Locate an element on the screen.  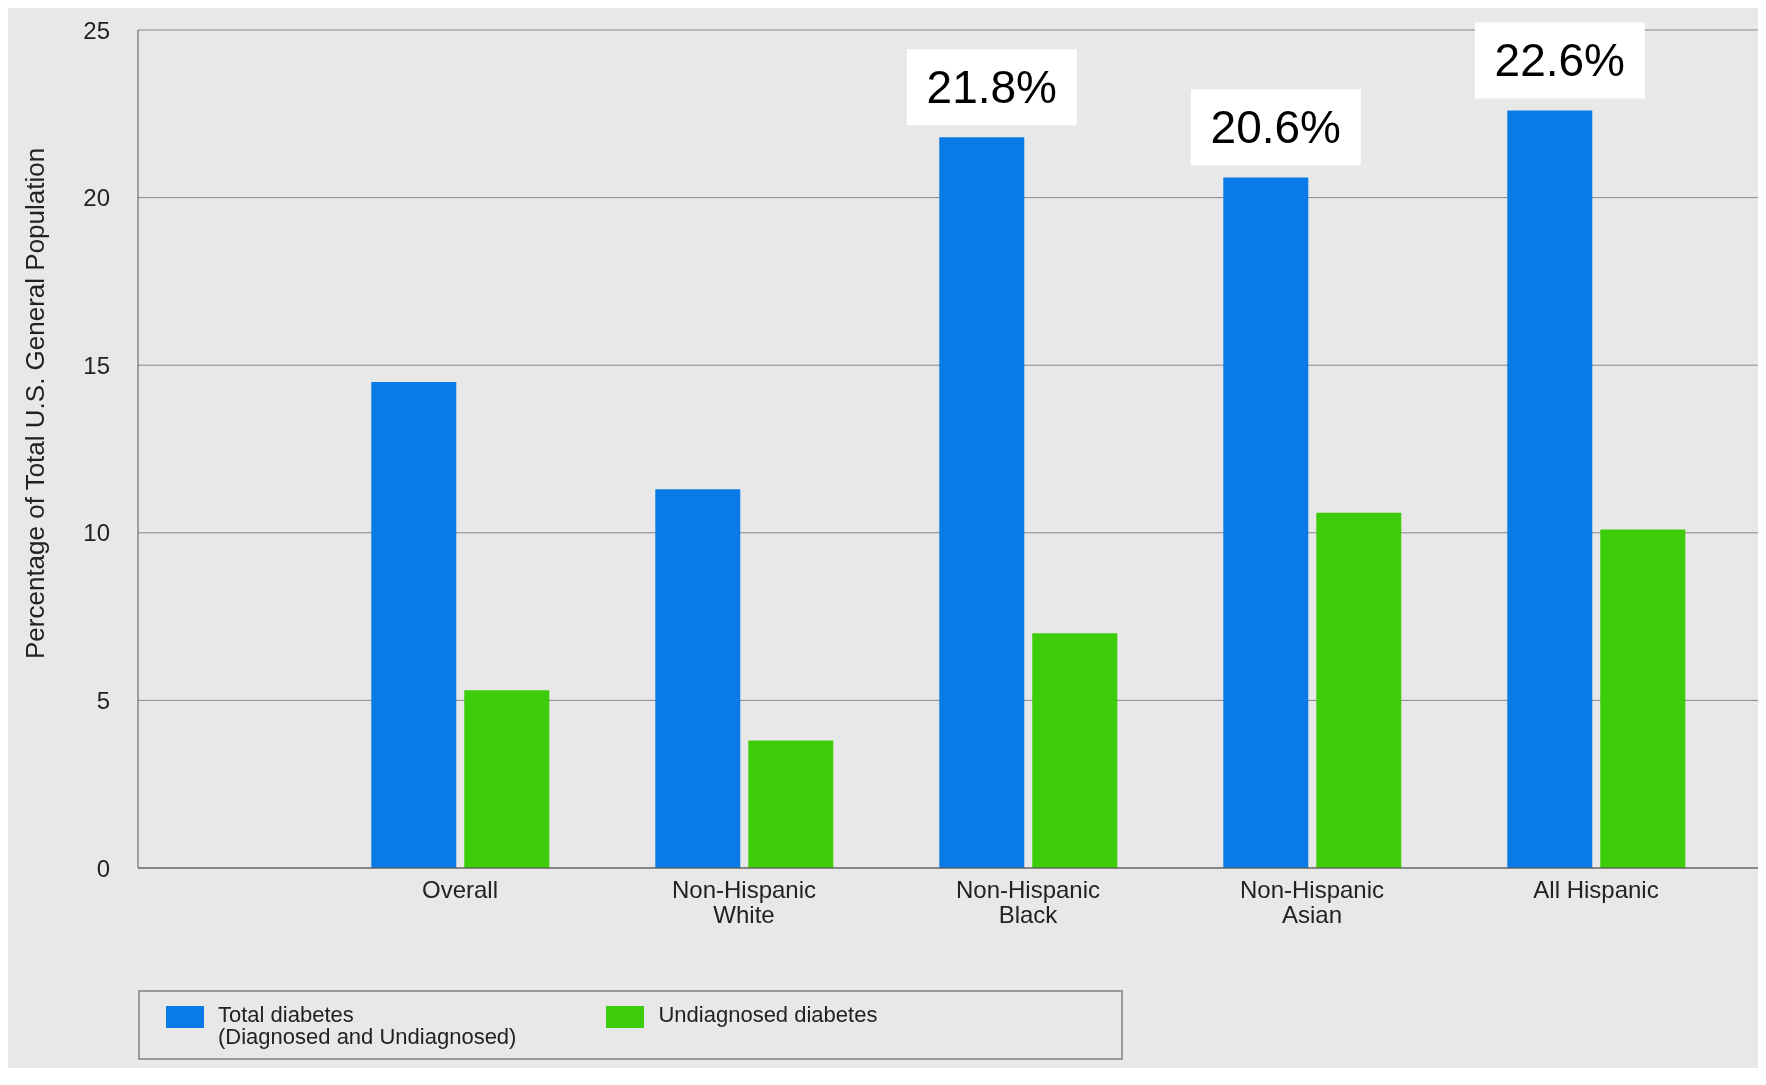
y-axis-title: Percentage of Total U.S. General Population is located at coordinates (35, 403).